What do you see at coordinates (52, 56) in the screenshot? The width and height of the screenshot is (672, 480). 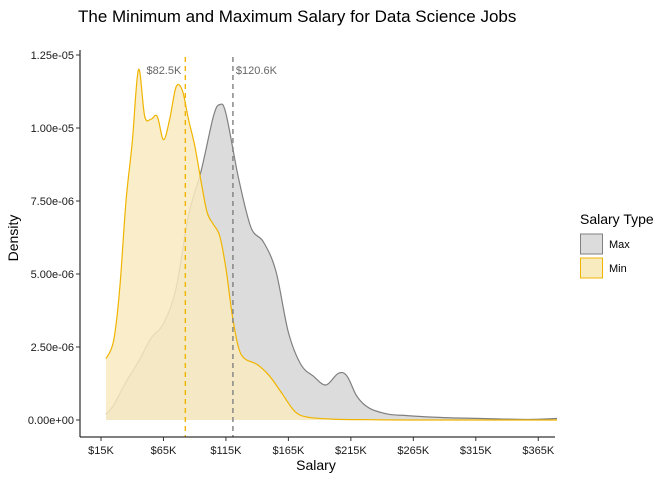 I see `y-tick-label: 1.25e-05` at bounding box center [52, 56].